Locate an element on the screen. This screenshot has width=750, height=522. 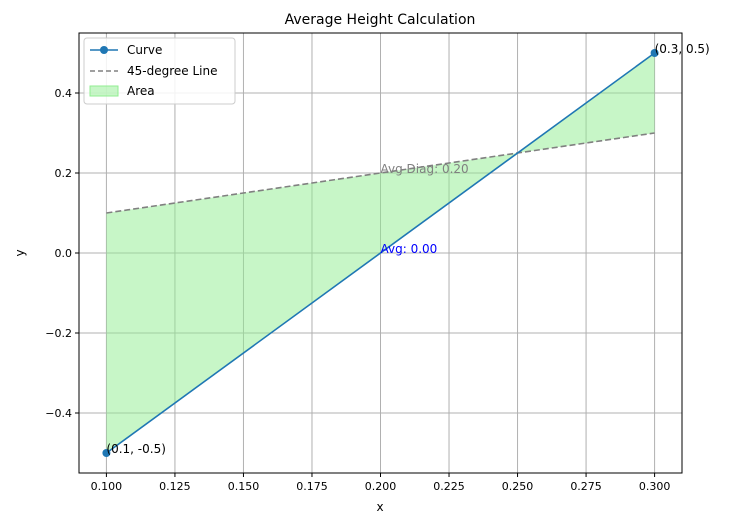
annotation-label: Avg Diag: 0.20 is located at coordinates (425, 169).